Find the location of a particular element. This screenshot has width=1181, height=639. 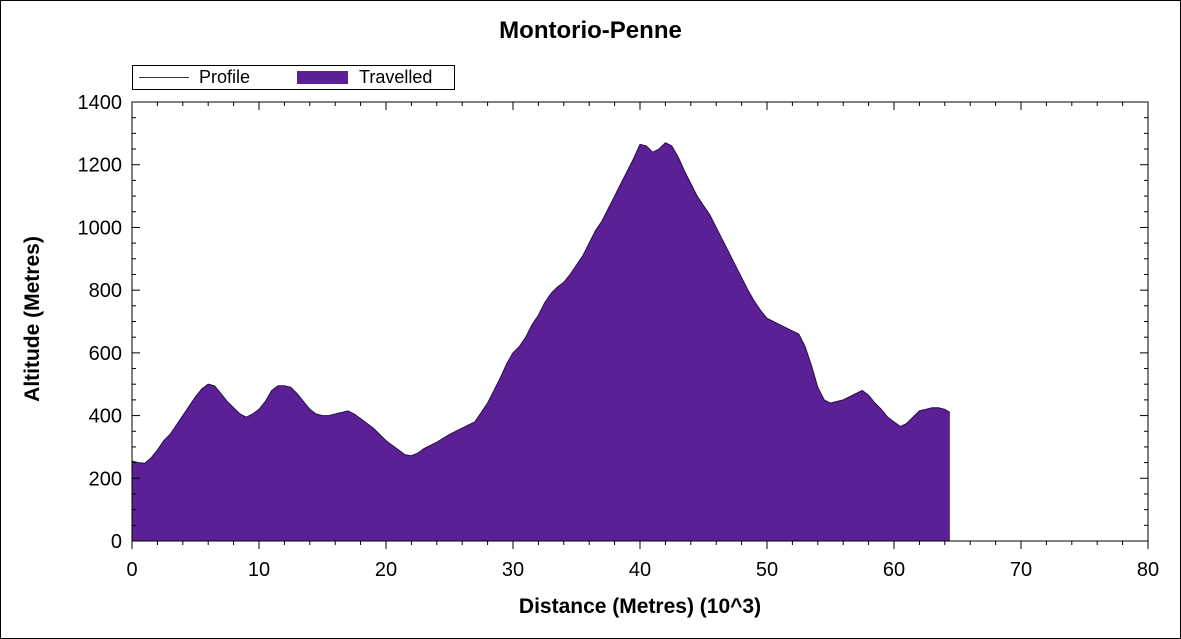

legend-travelled-label: Travelled is located at coordinates (396, 77).